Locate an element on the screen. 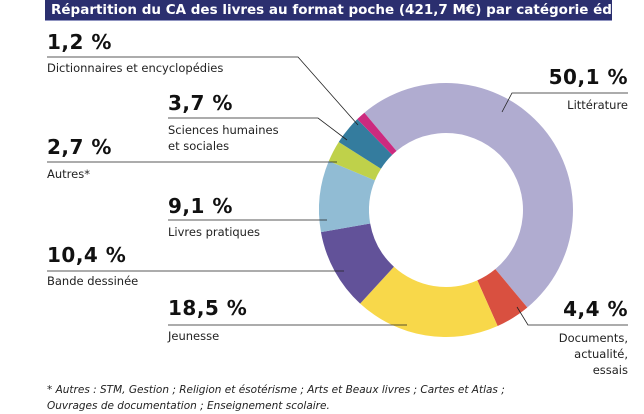 The image size is (644, 414). category-label-prat: Livres pratiques is located at coordinates (214, 232).